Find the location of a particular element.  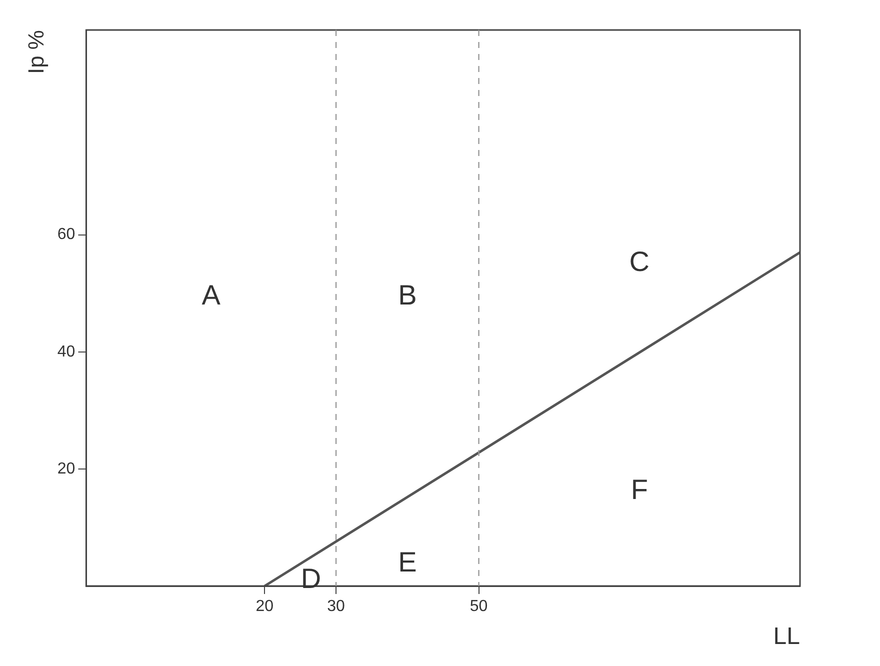

y-tick-label: 20 is located at coordinates (66, 469).